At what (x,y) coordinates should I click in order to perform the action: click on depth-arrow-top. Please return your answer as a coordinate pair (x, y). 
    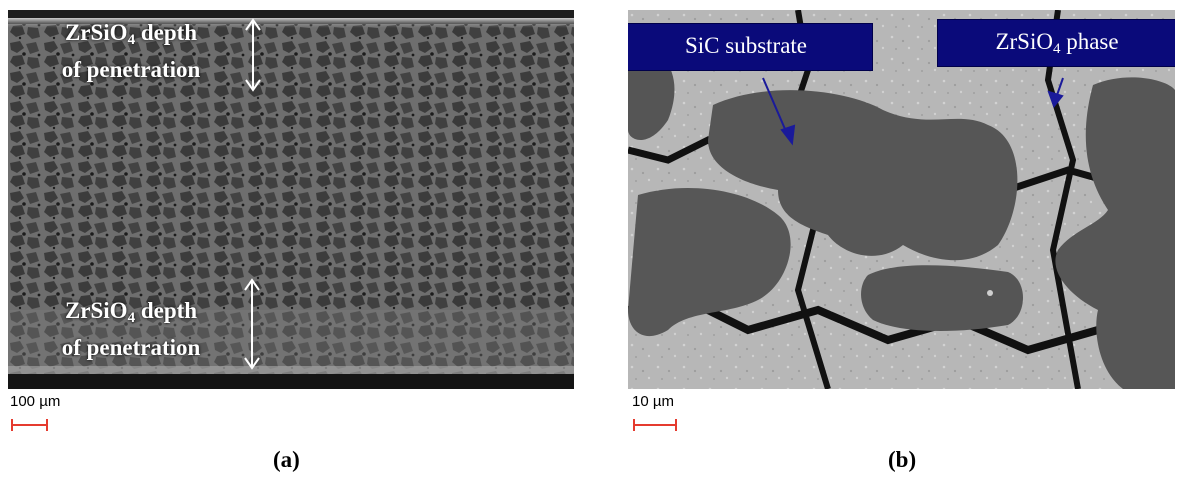
    Looking at the image, I should click on (253, 55).